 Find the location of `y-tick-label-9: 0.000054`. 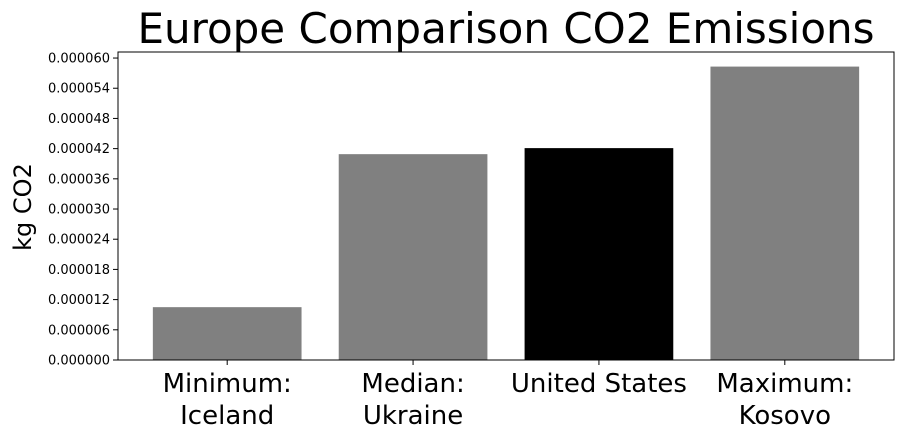

y-tick-label-9: 0.000054 is located at coordinates (79, 89).